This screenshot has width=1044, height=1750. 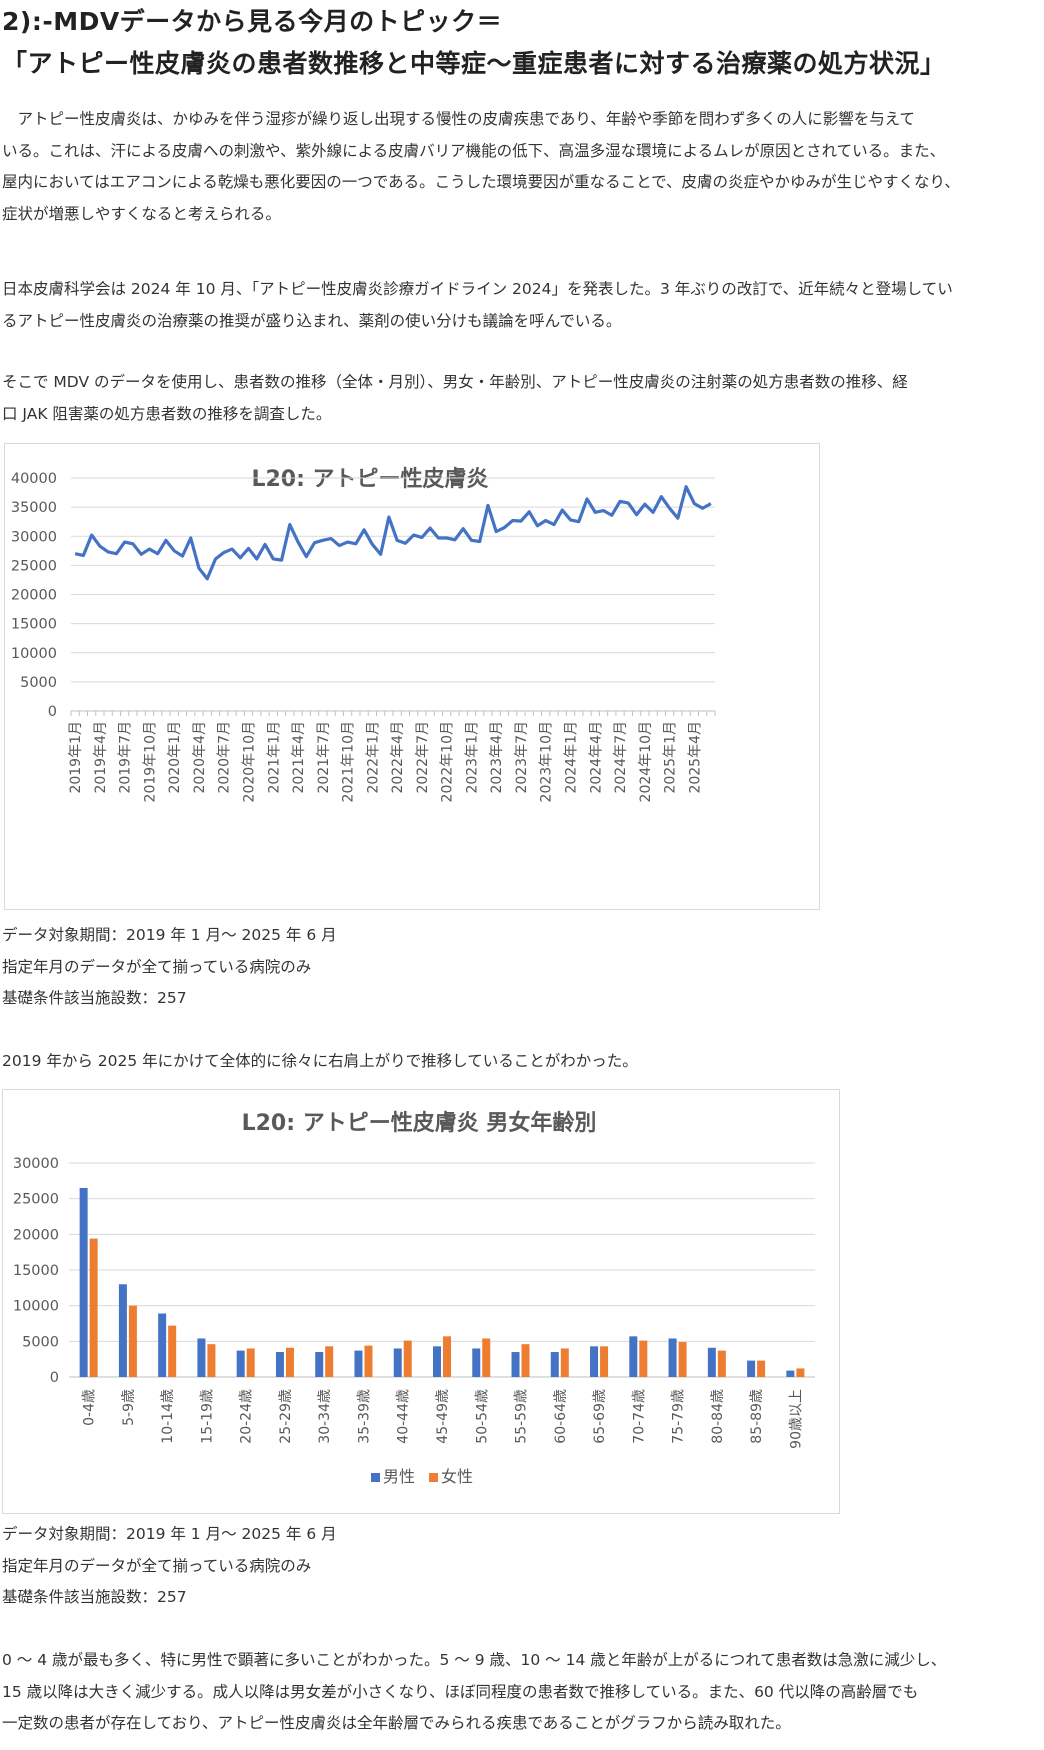 I want to click on x-tick-label: 25-29歳, so click(x=286, y=1416).